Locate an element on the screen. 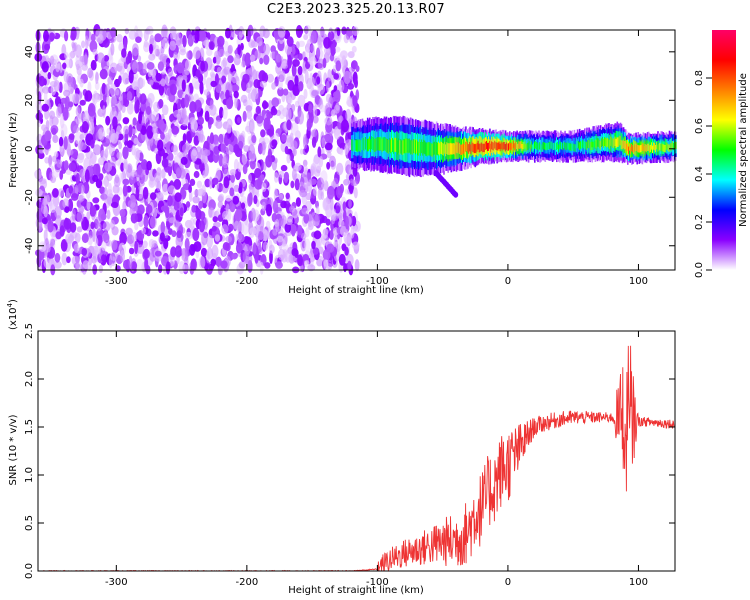  x-tick-label: -100 is located at coordinates (377, 582).